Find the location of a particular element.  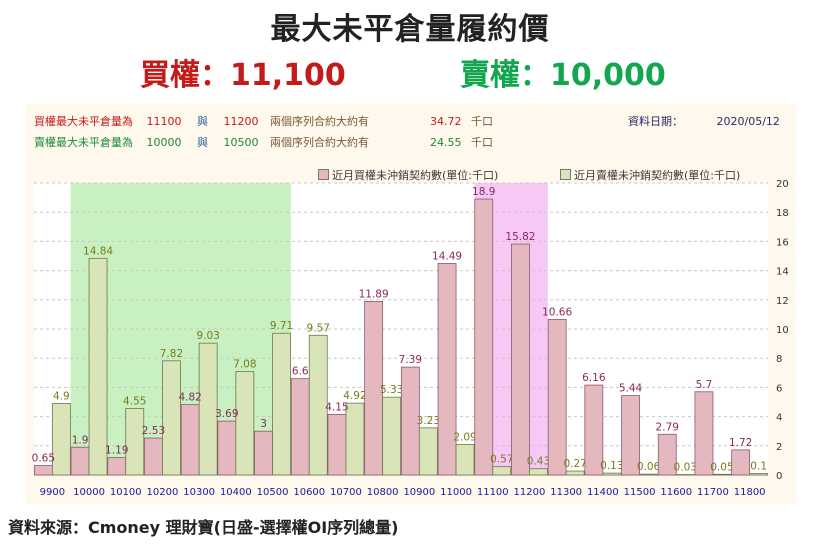

call-value-label: 1.9 is located at coordinates (80, 440).